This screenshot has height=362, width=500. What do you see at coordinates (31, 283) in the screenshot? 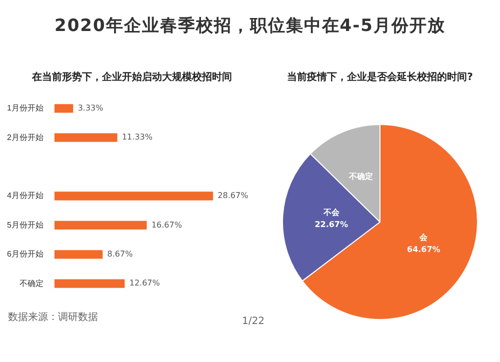
I see `y-tick-label: 不确定` at bounding box center [31, 283].